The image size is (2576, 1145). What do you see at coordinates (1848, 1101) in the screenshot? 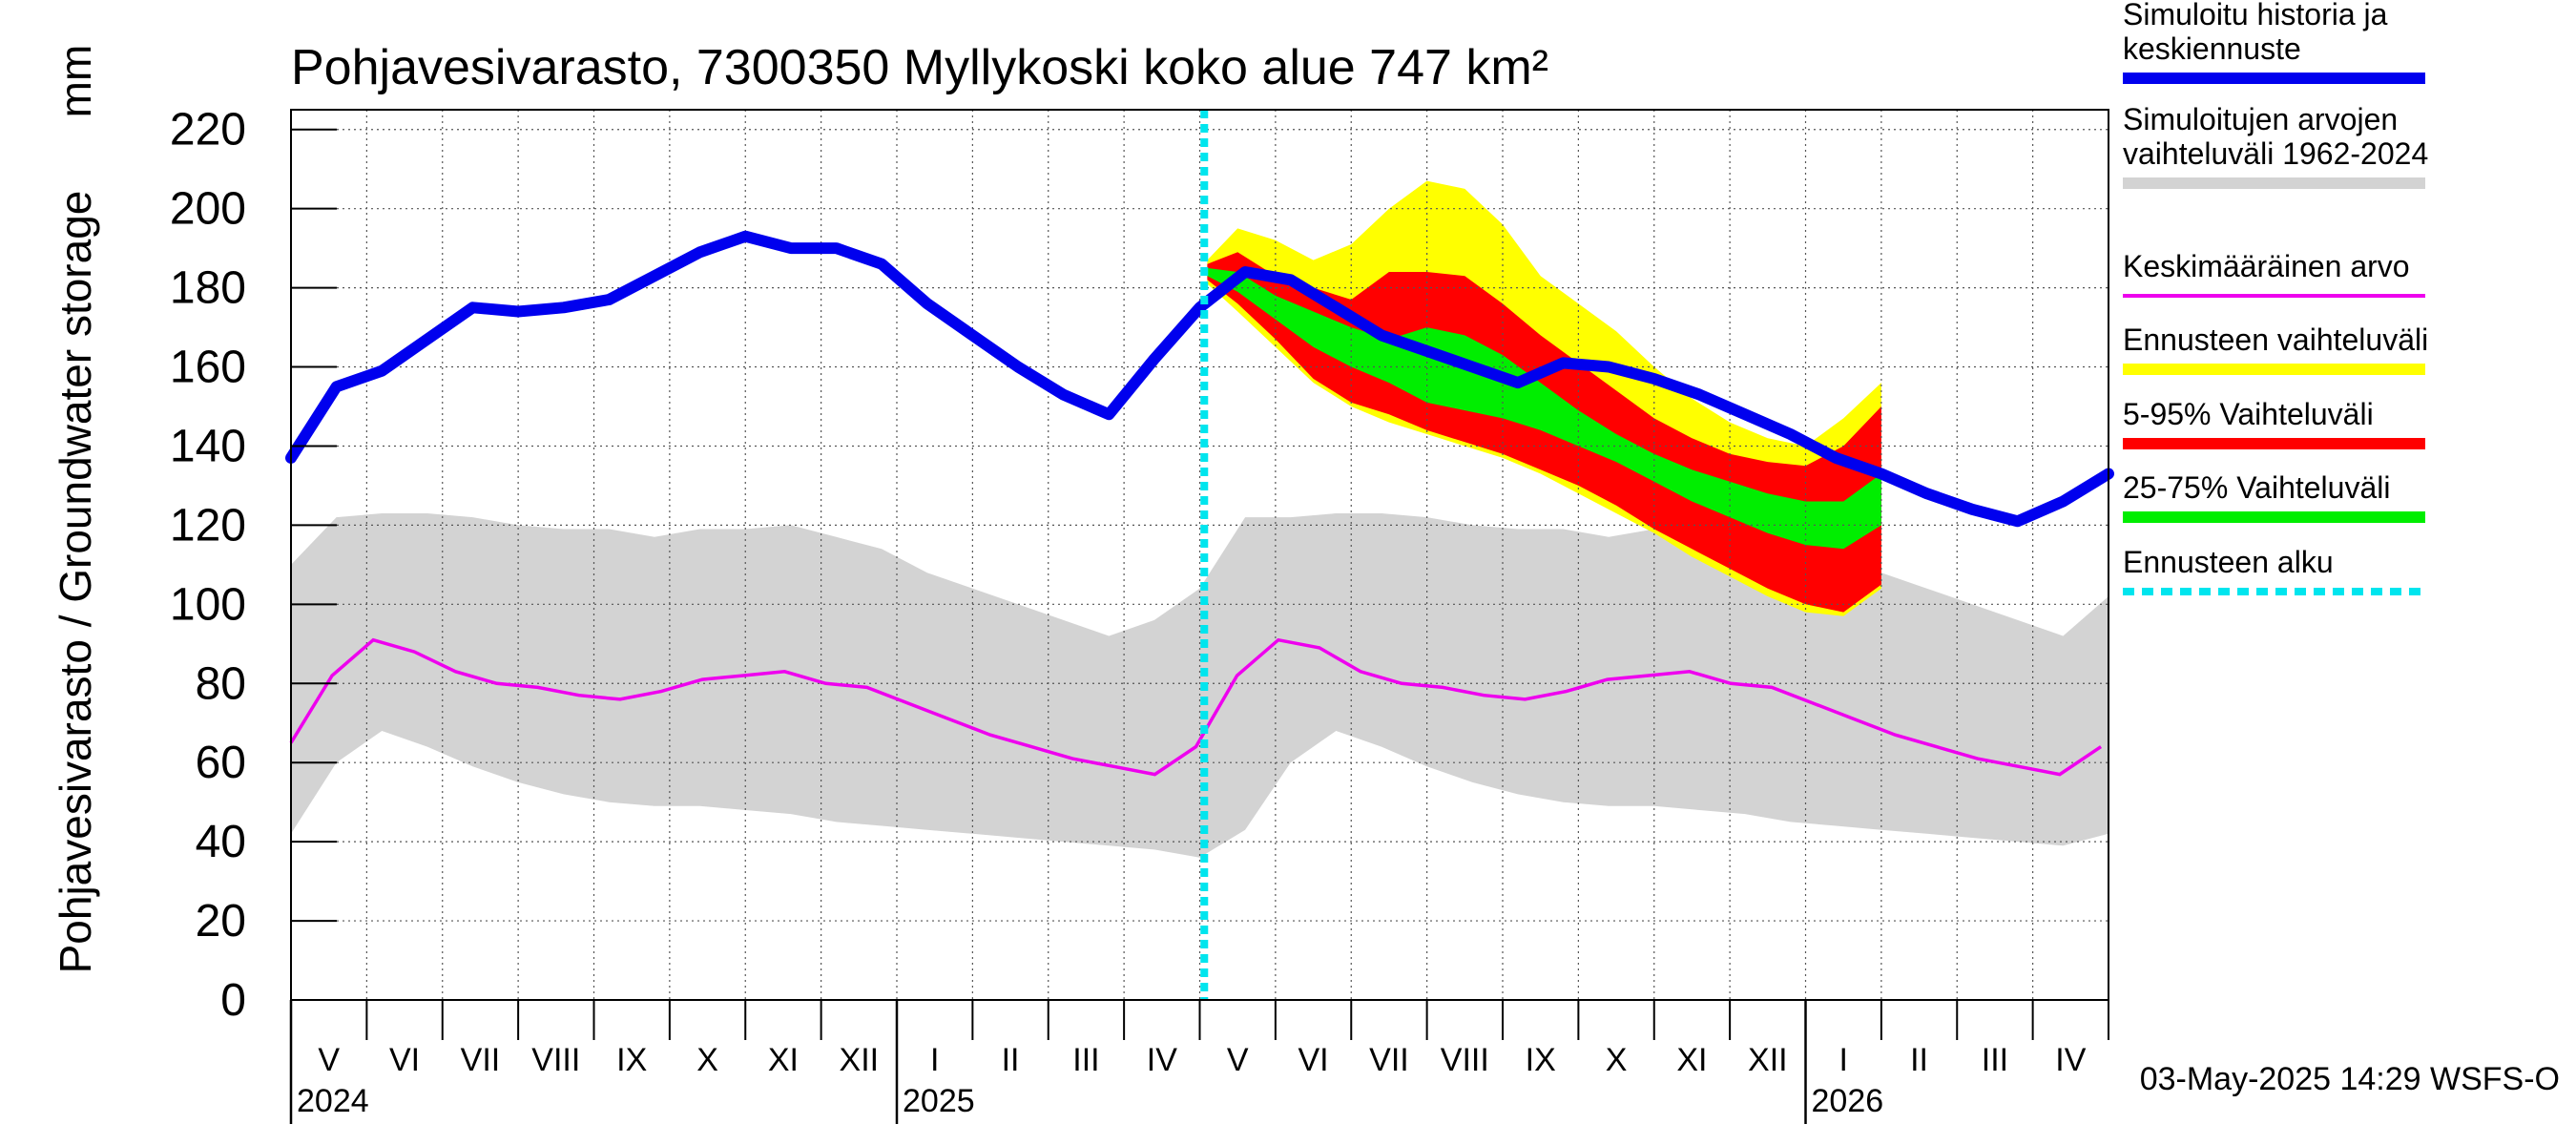
I see `x-year-label: 2026` at bounding box center [1848, 1101].